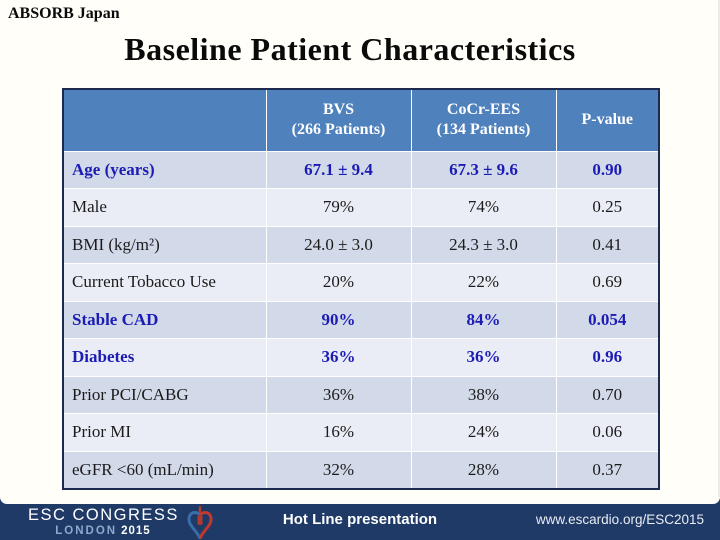 The width and height of the screenshot is (720, 540). What do you see at coordinates (483, 120) in the screenshot?
I see `header-cocr-column: CoCr-EES (134 Patients)` at bounding box center [483, 120].